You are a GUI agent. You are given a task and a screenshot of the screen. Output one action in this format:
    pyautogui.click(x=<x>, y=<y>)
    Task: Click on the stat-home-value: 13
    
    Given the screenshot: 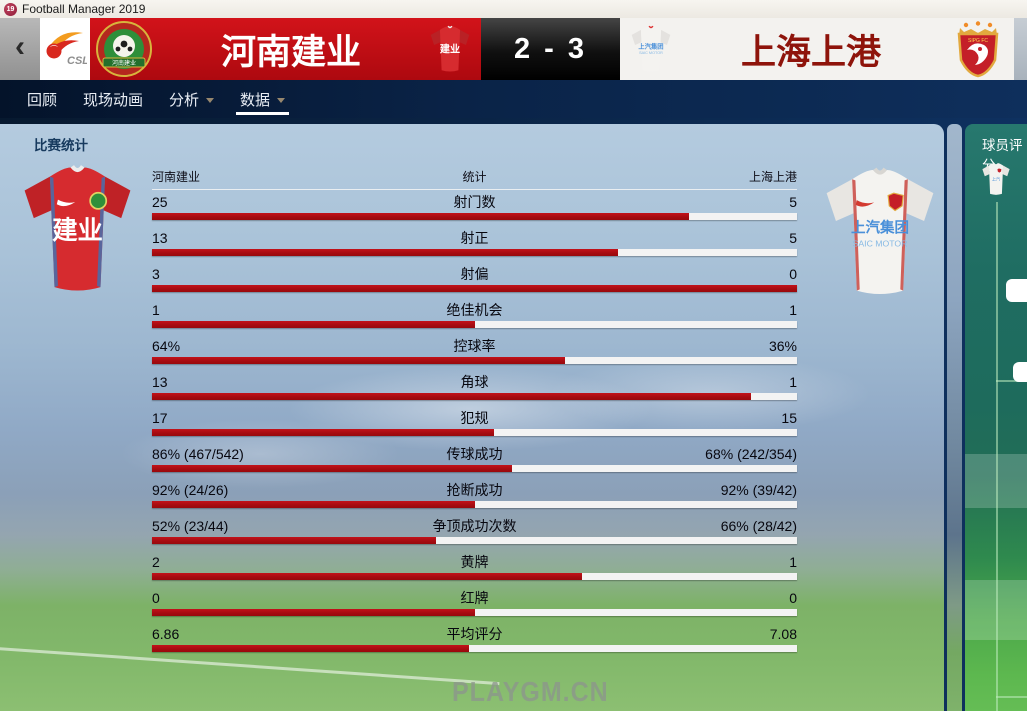 What is the action you would take?
    pyautogui.click(x=160, y=238)
    